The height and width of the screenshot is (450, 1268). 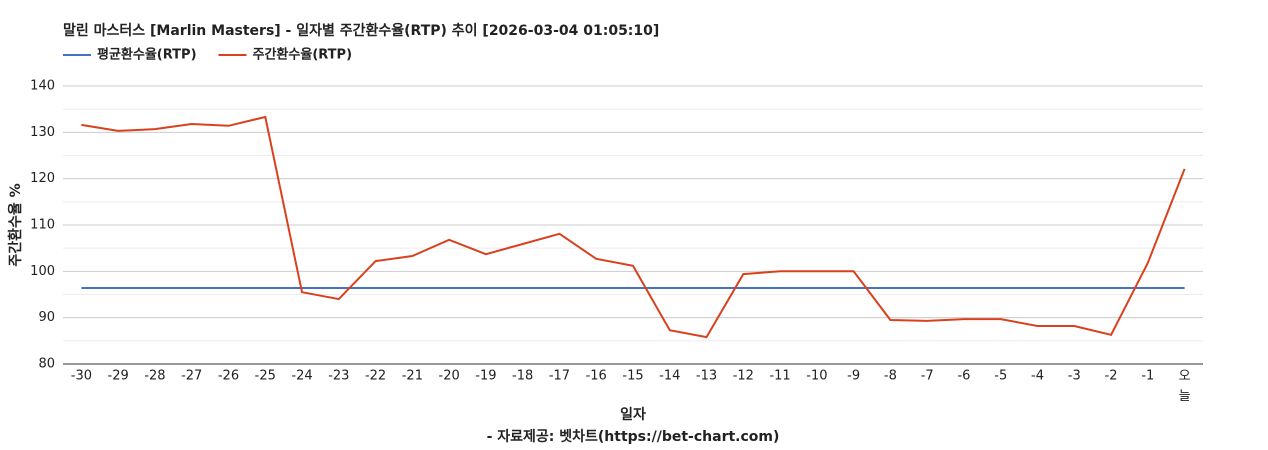 I want to click on y-tick-label: 100, so click(x=42, y=271).